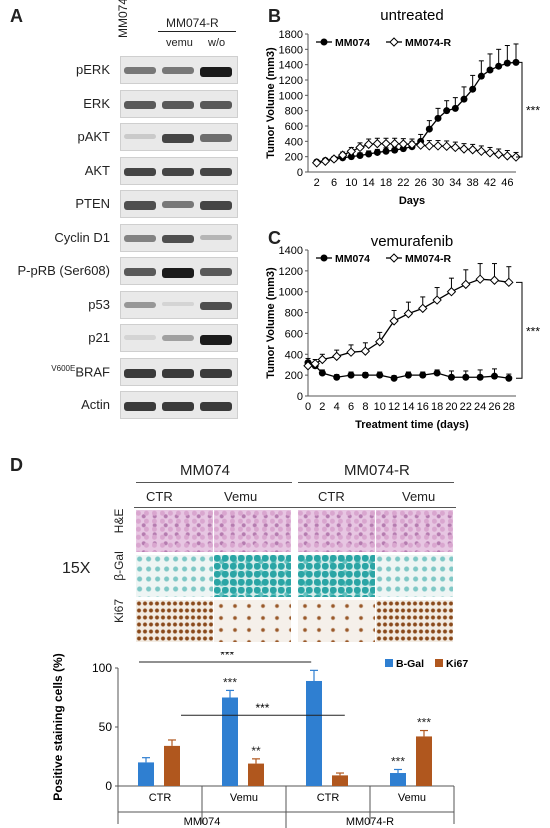 The width and height of the screenshot is (550, 828). I want to click on histo-row-ki67: Ki67, so click(119, 611).